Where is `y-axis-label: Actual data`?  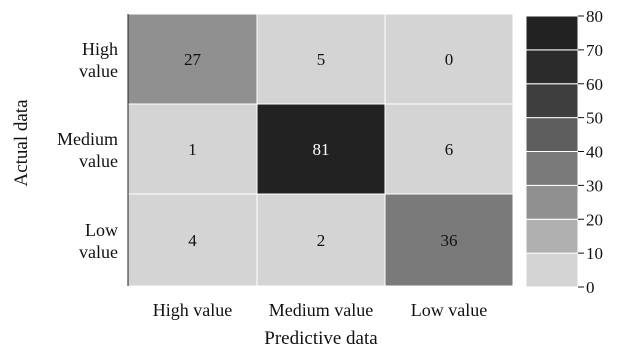 y-axis-label: Actual data is located at coordinates (21, 143).